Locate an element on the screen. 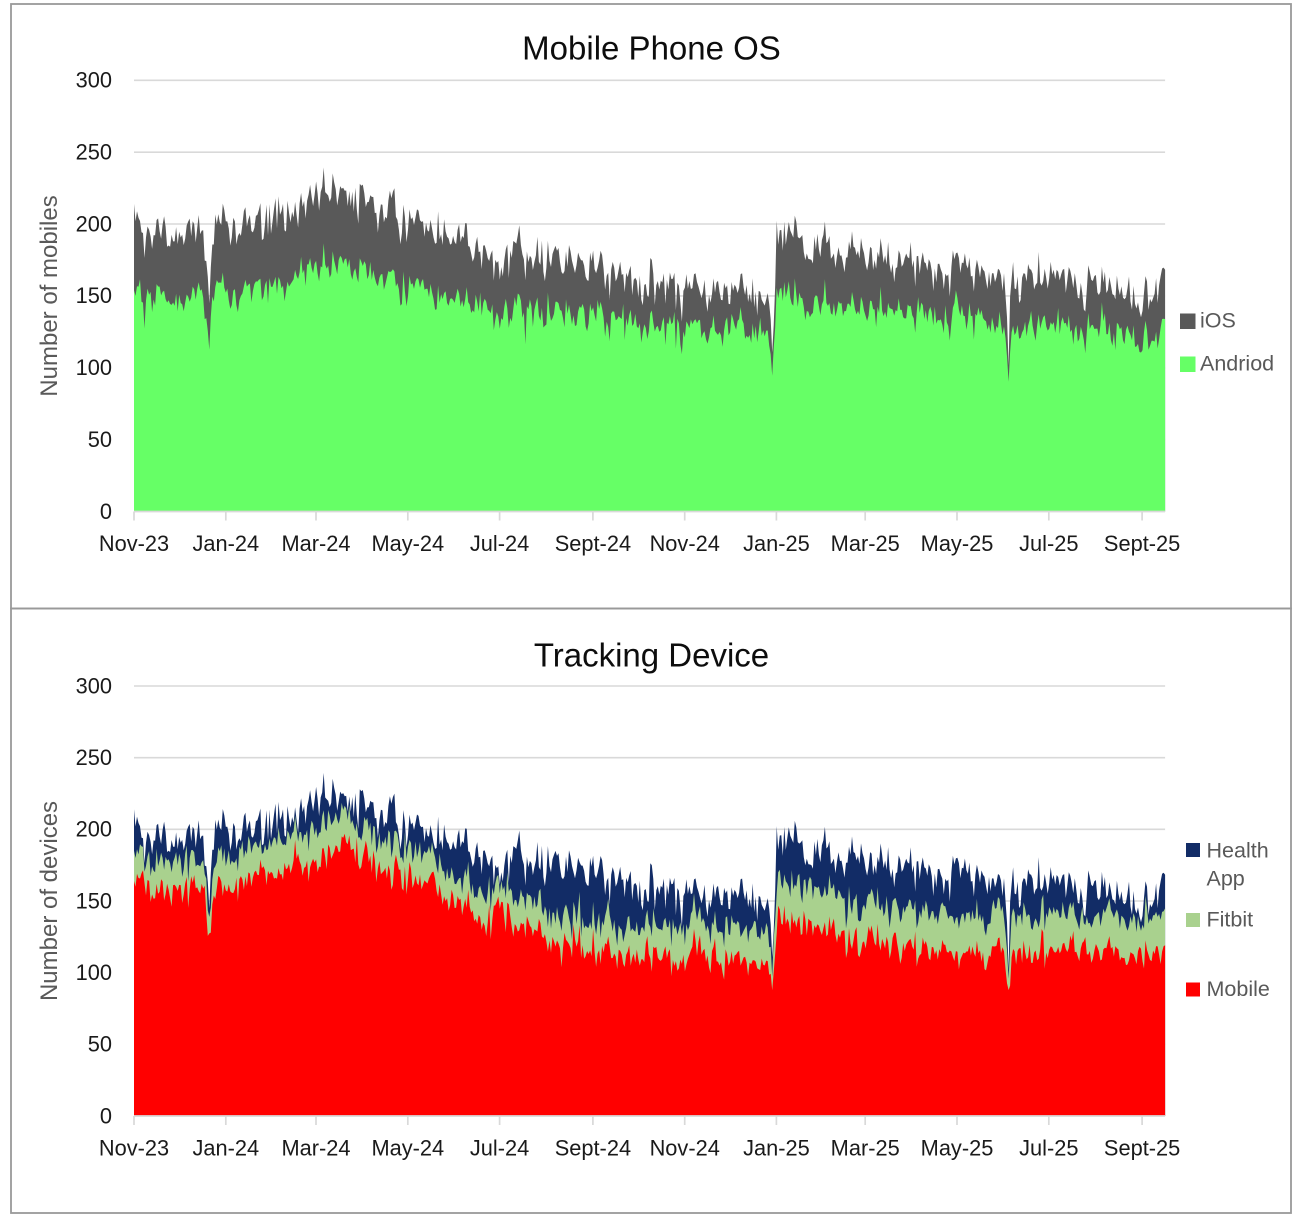 Image resolution: width=1303 pixels, height=1217 pixels. svg-text: App is located at coordinates (1226, 879).